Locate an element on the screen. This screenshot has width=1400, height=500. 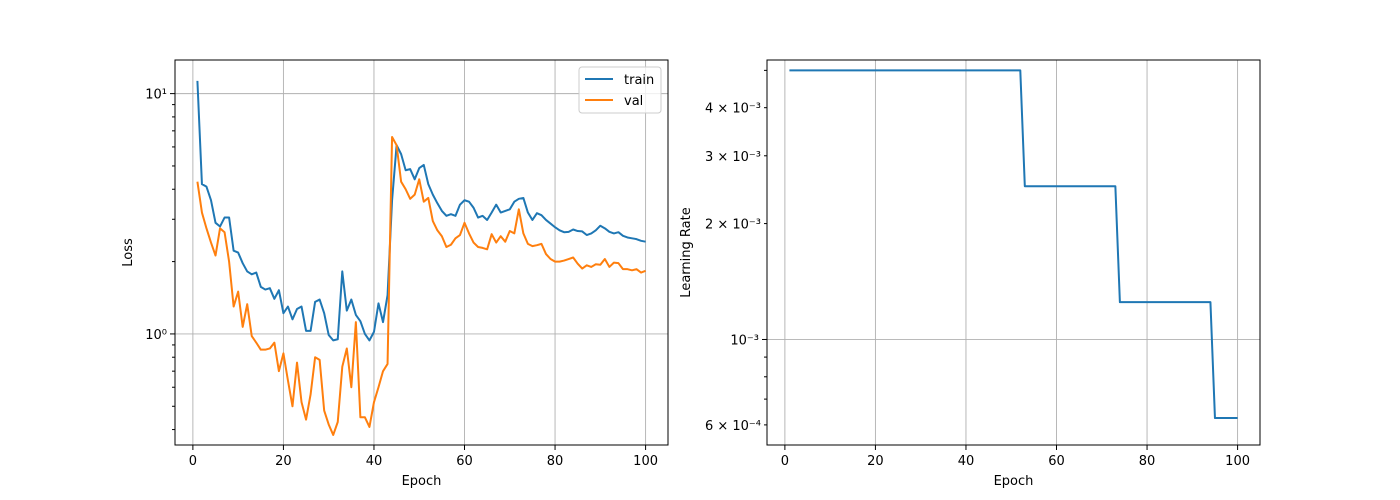
y-minor-tick-label: 3 × 10⁻³ is located at coordinates (733, 157).